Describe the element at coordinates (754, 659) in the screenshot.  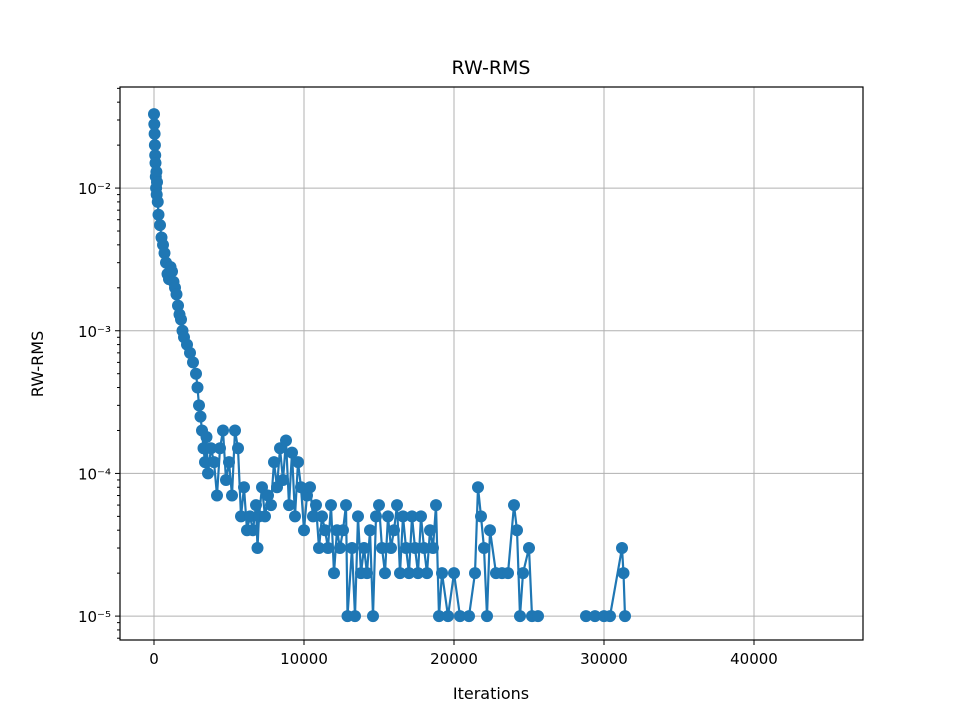
I see `x-tick-label: 40000` at that location.